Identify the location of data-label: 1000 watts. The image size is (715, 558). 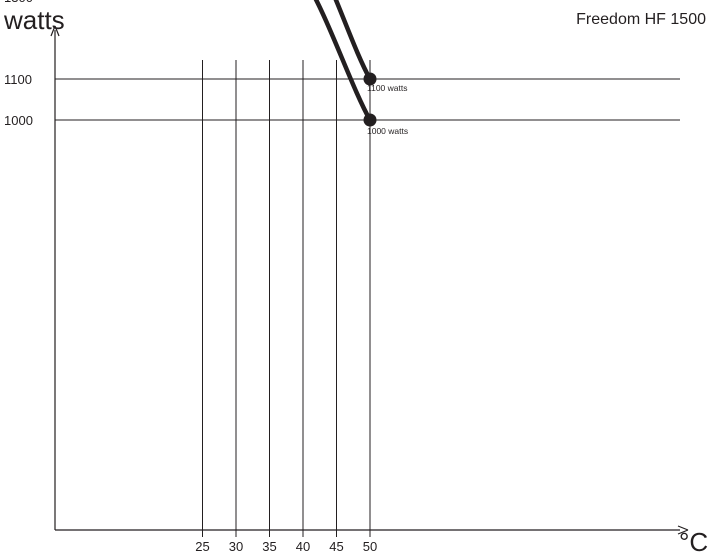
(387, 131).